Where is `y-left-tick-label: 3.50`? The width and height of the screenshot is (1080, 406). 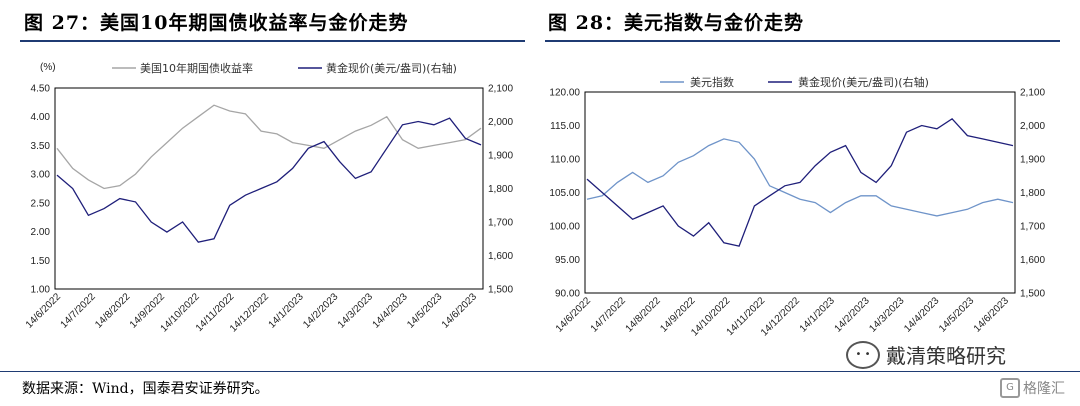
y-left-tick-label: 3.50 is located at coordinates (41, 146).